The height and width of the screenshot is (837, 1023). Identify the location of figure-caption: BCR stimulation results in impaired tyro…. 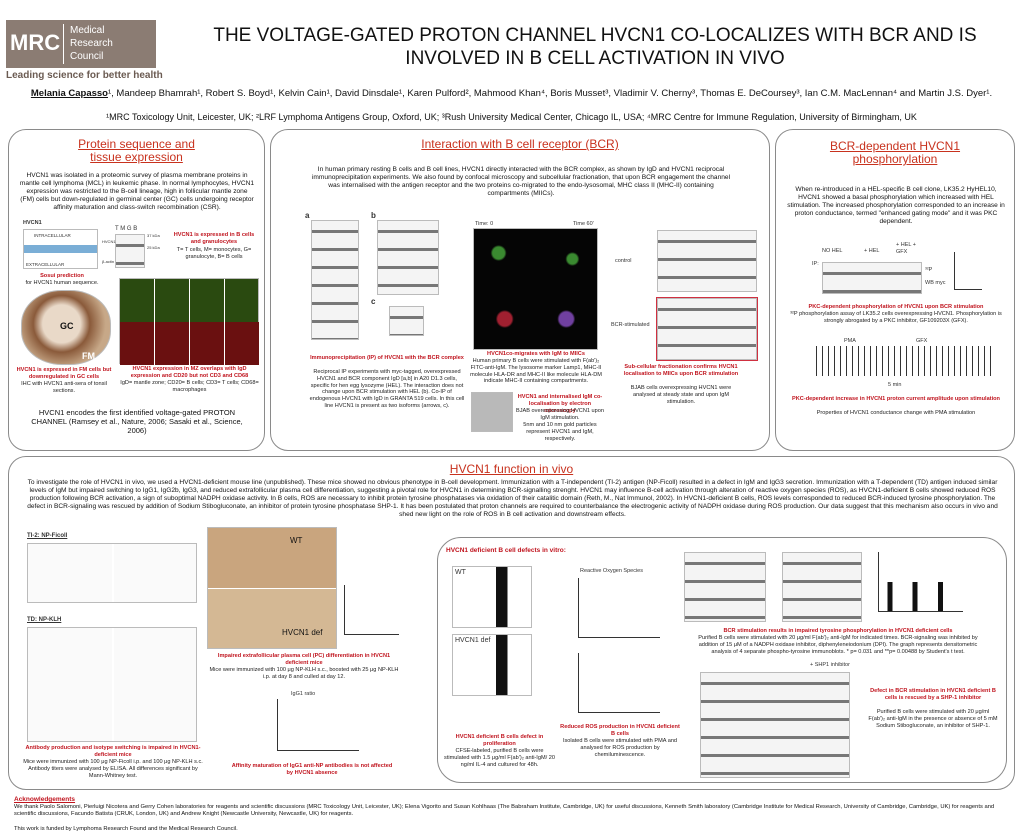
(838, 631).